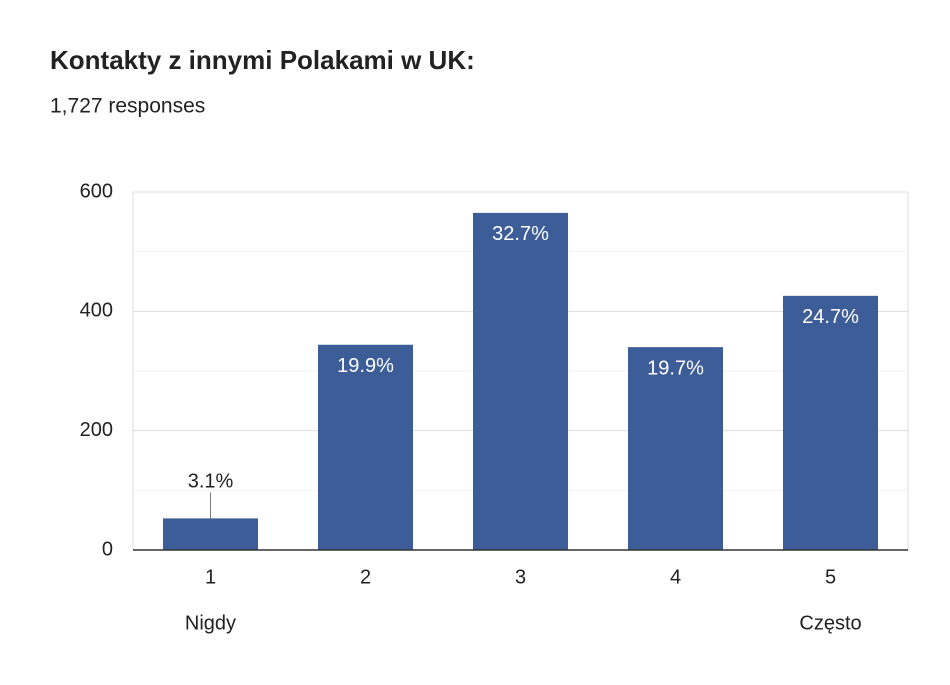 The width and height of the screenshot is (950, 685). I want to click on y-tick-label: 200, so click(96, 430).